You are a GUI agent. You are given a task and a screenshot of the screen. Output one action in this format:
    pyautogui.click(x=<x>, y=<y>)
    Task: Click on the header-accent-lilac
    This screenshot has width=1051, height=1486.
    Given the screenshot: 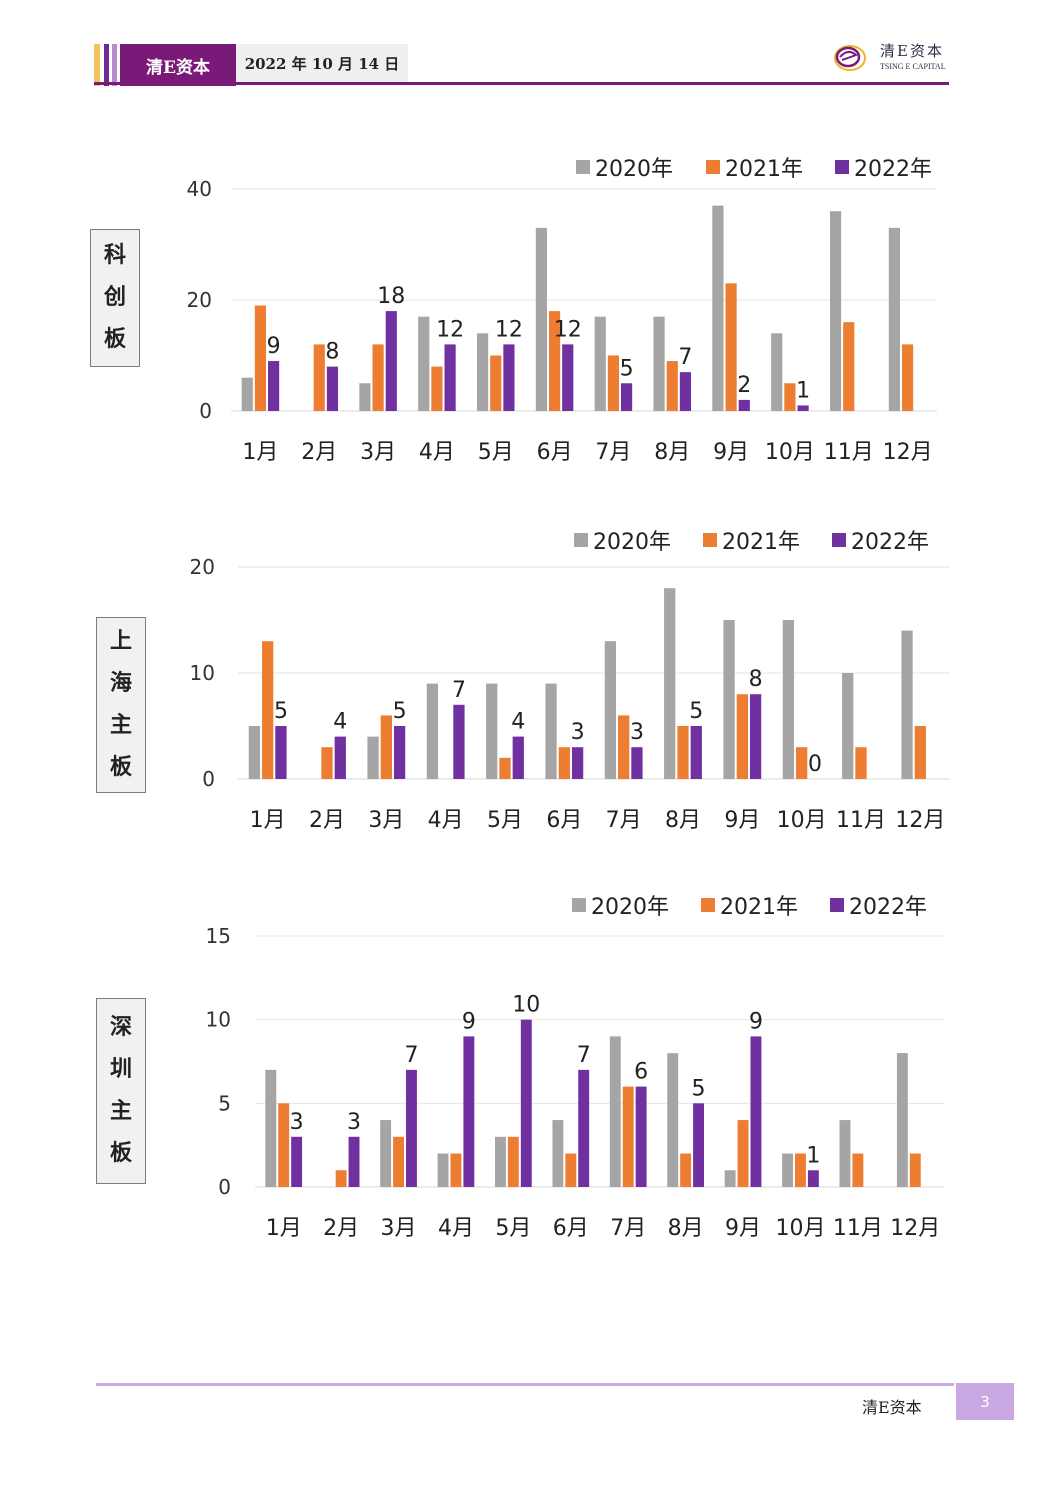 What is the action you would take?
    pyautogui.click(x=114, y=65)
    